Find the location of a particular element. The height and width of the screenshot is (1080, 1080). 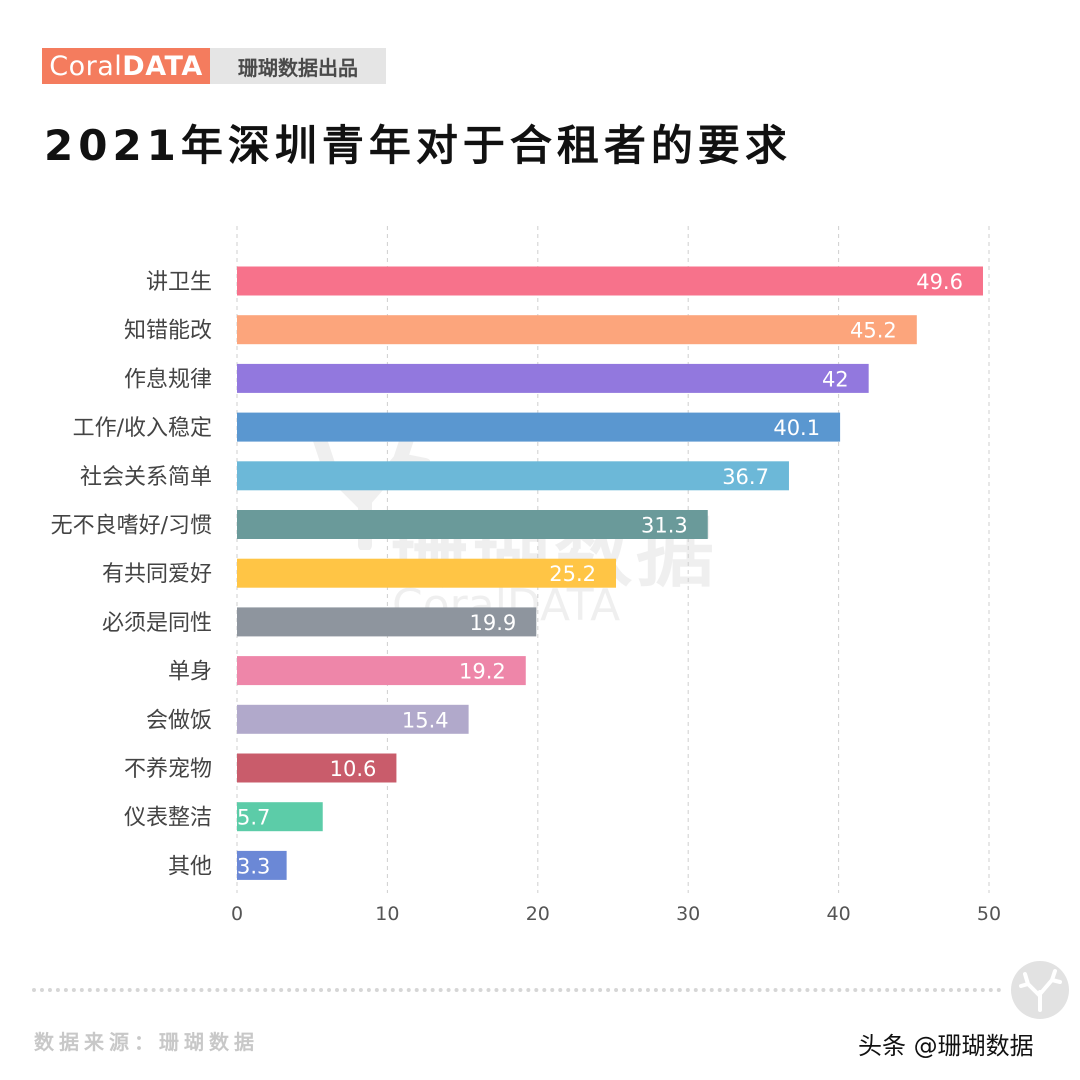

value-label: 49.6 is located at coordinates (939, 282).